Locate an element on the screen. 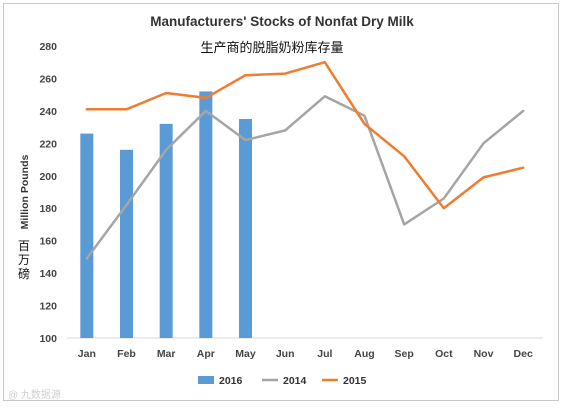 The image size is (564, 408). x-axis-ticks: Jan Feb Mar Apr May Jun Jul Aug Sep Oct Nov Dec is located at coordinates (305, 354).